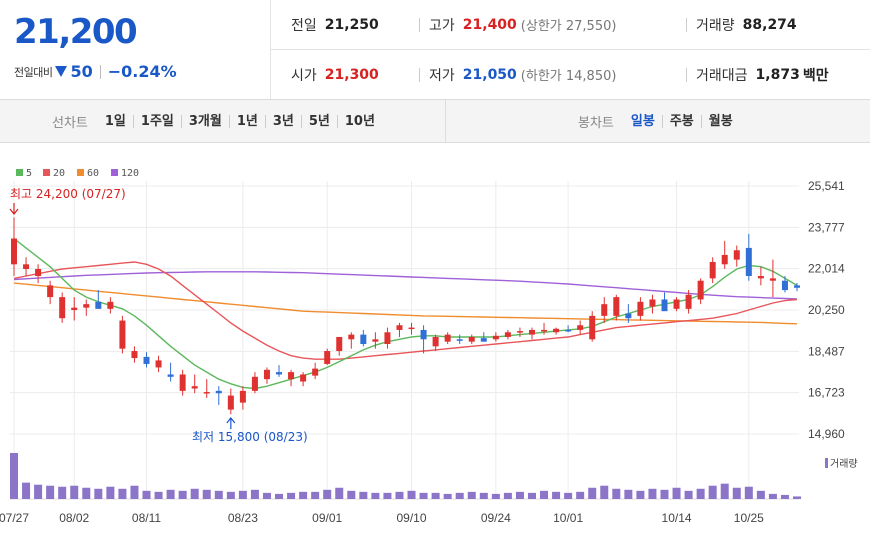  I want to click on low-annotation: 최저 15,800 (08/23), so click(250, 437).